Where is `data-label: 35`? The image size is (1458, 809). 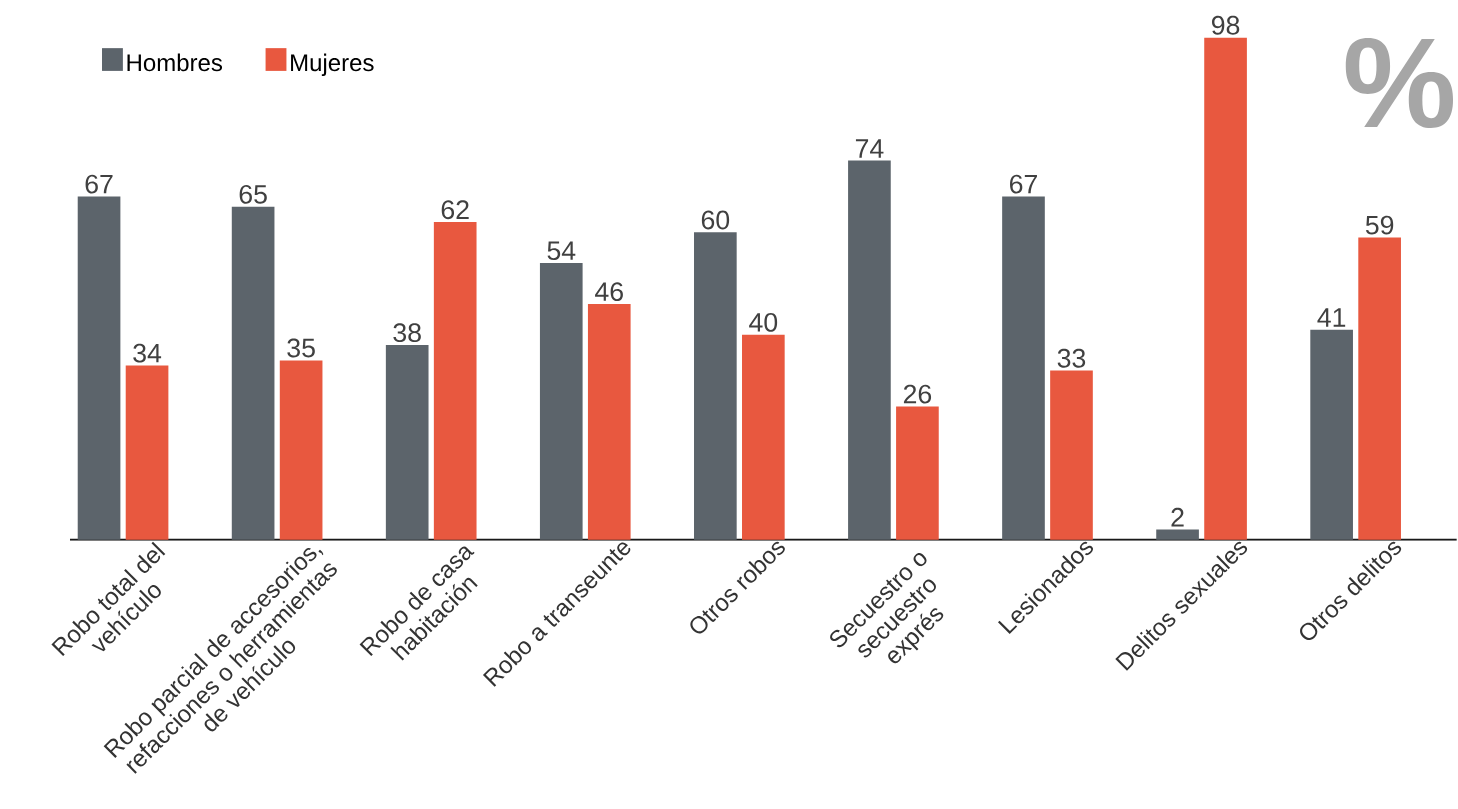
data-label: 35 is located at coordinates (301, 348).